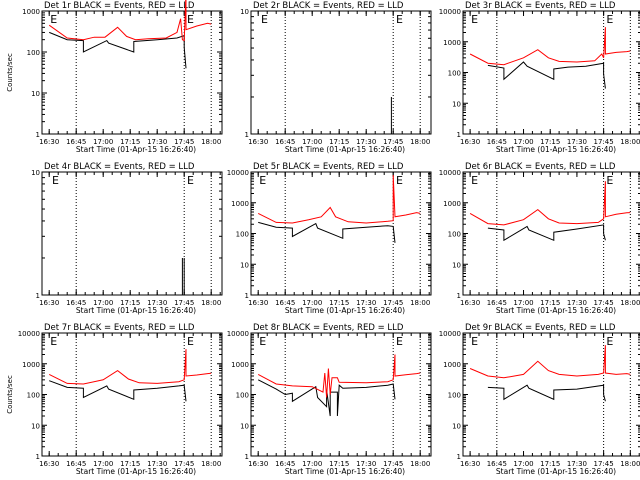 The height and width of the screenshot is (480, 640). What do you see at coordinates (119, 167) in the screenshot?
I see `panel-title: Det 4r BLACK = Events, RED = LLD` at bounding box center [119, 167].